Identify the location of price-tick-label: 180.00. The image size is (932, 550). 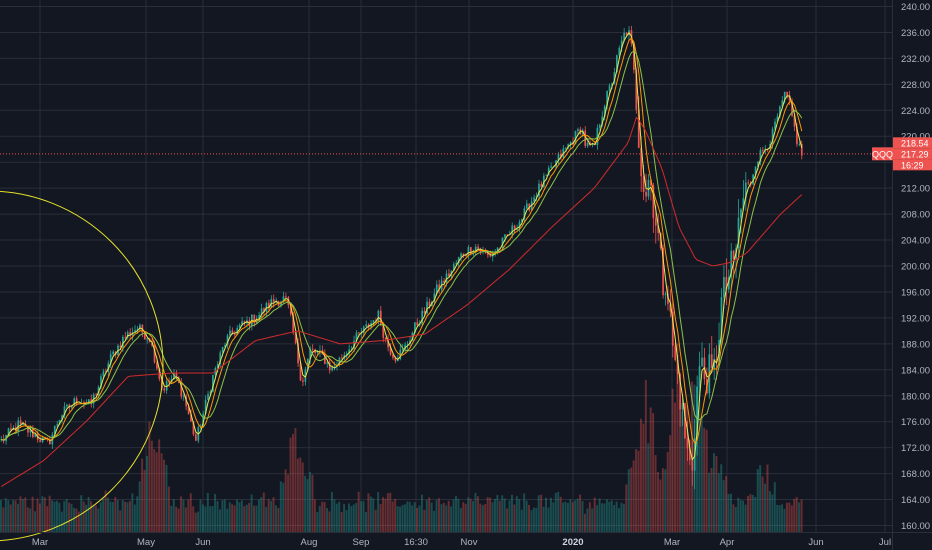
(915, 396).